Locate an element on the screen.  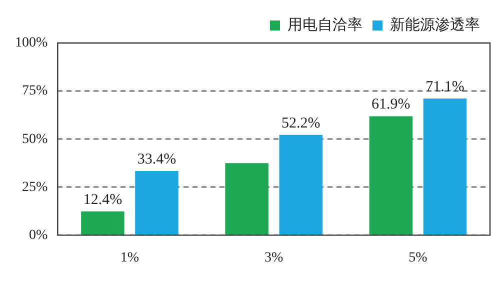
data-label: 52.2% is located at coordinates (300, 123).